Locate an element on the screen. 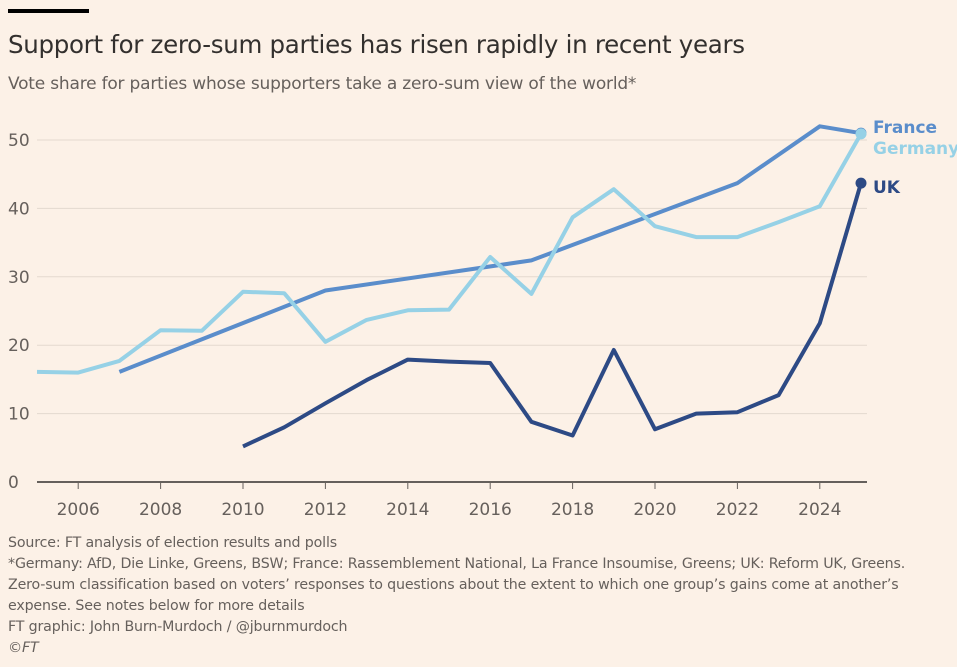 The image size is (957, 667). end-marker-uk is located at coordinates (861, 183).